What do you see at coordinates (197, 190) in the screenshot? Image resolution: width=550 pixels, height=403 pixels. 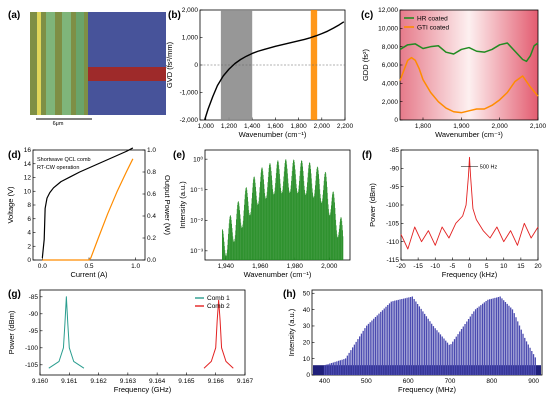 I see `y-tick-label: 10⁻¹` at bounding box center [197, 190].